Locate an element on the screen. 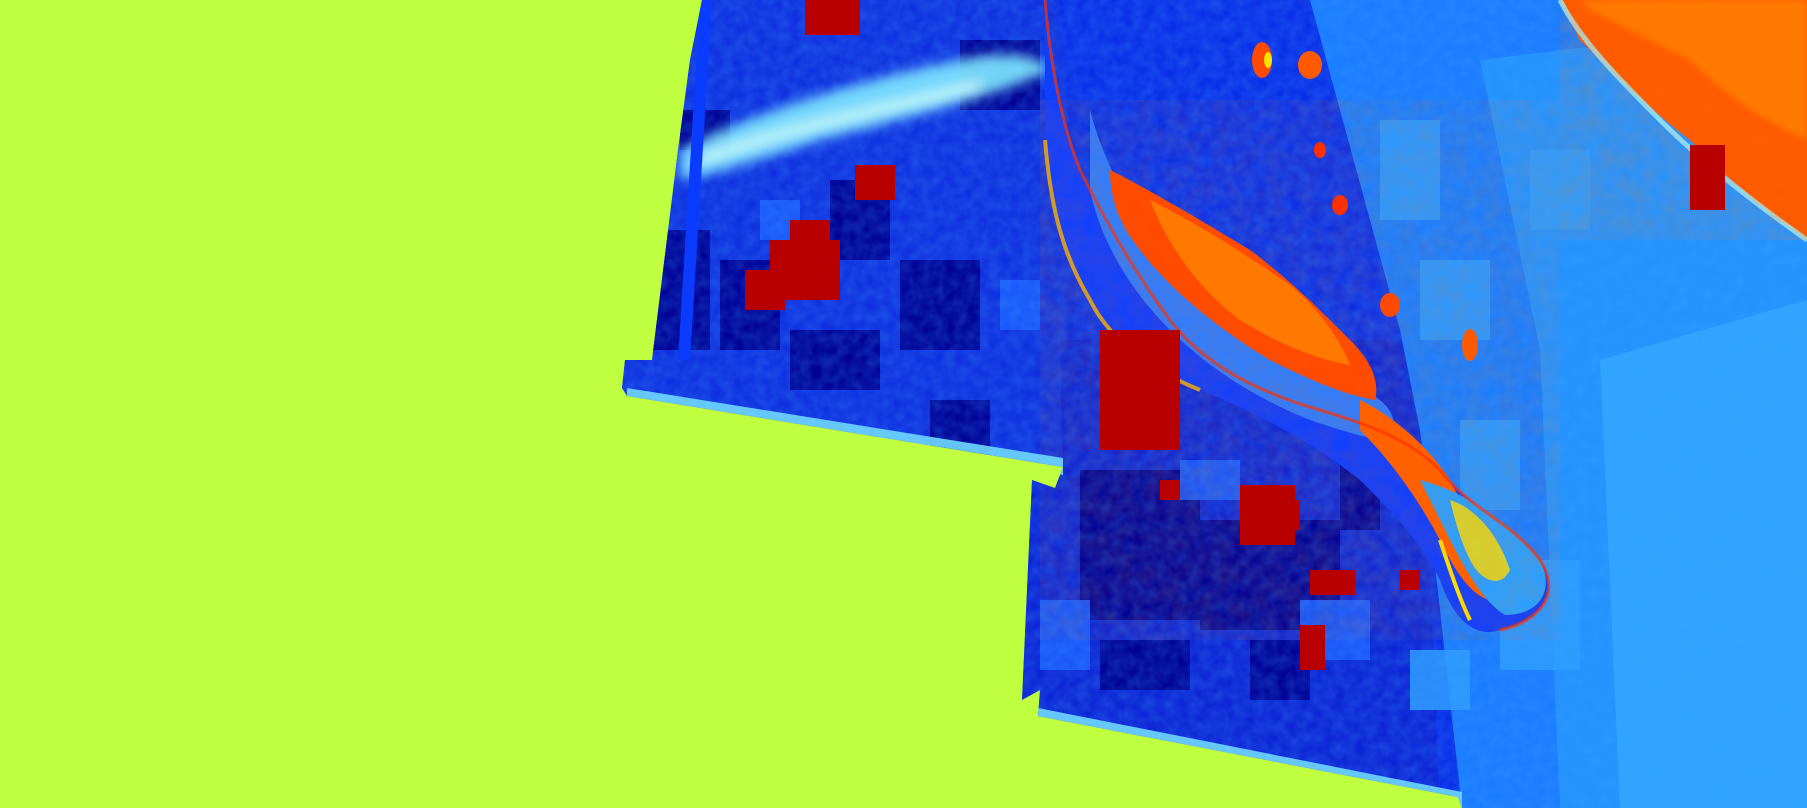 The width and height of the screenshot is (1807, 808). islands is located at coordinates (1365, 201).